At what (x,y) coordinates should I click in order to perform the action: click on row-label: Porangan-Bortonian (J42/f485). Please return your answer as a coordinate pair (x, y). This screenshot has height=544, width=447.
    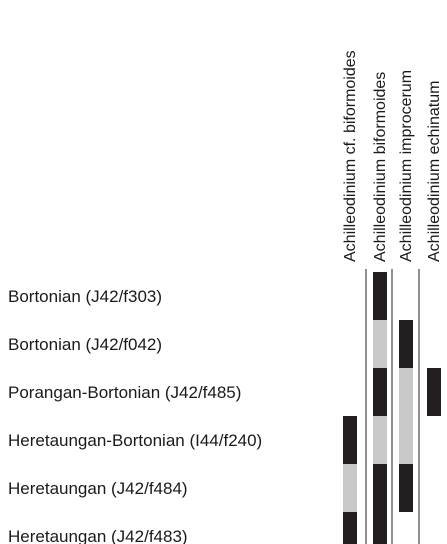
    Looking at the image, I should click on (124, 392).